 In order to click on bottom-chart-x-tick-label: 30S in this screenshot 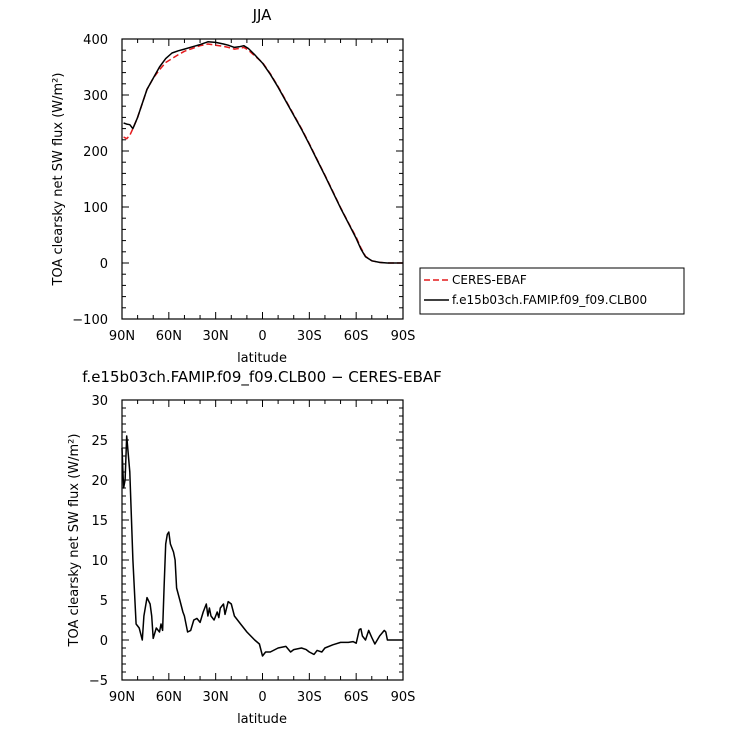, I will do `click(309, 697)`.